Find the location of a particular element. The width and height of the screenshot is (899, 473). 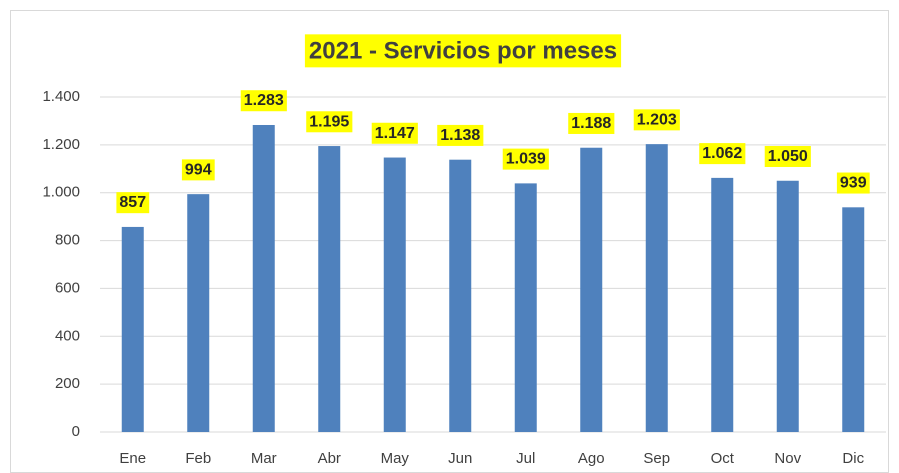

value-label: 857 is located at coordinates (132, 202).